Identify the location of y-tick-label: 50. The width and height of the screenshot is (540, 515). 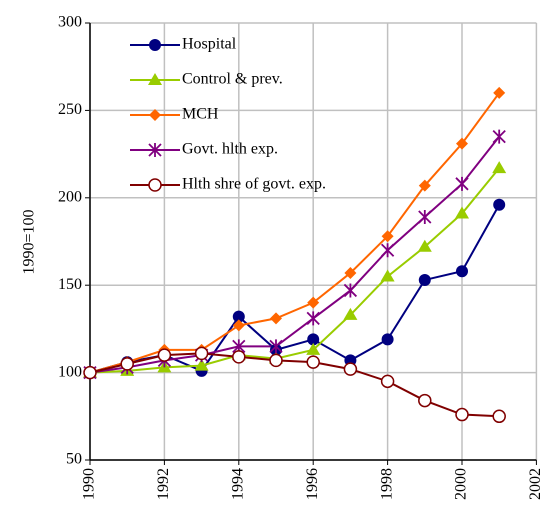
(74, 459).